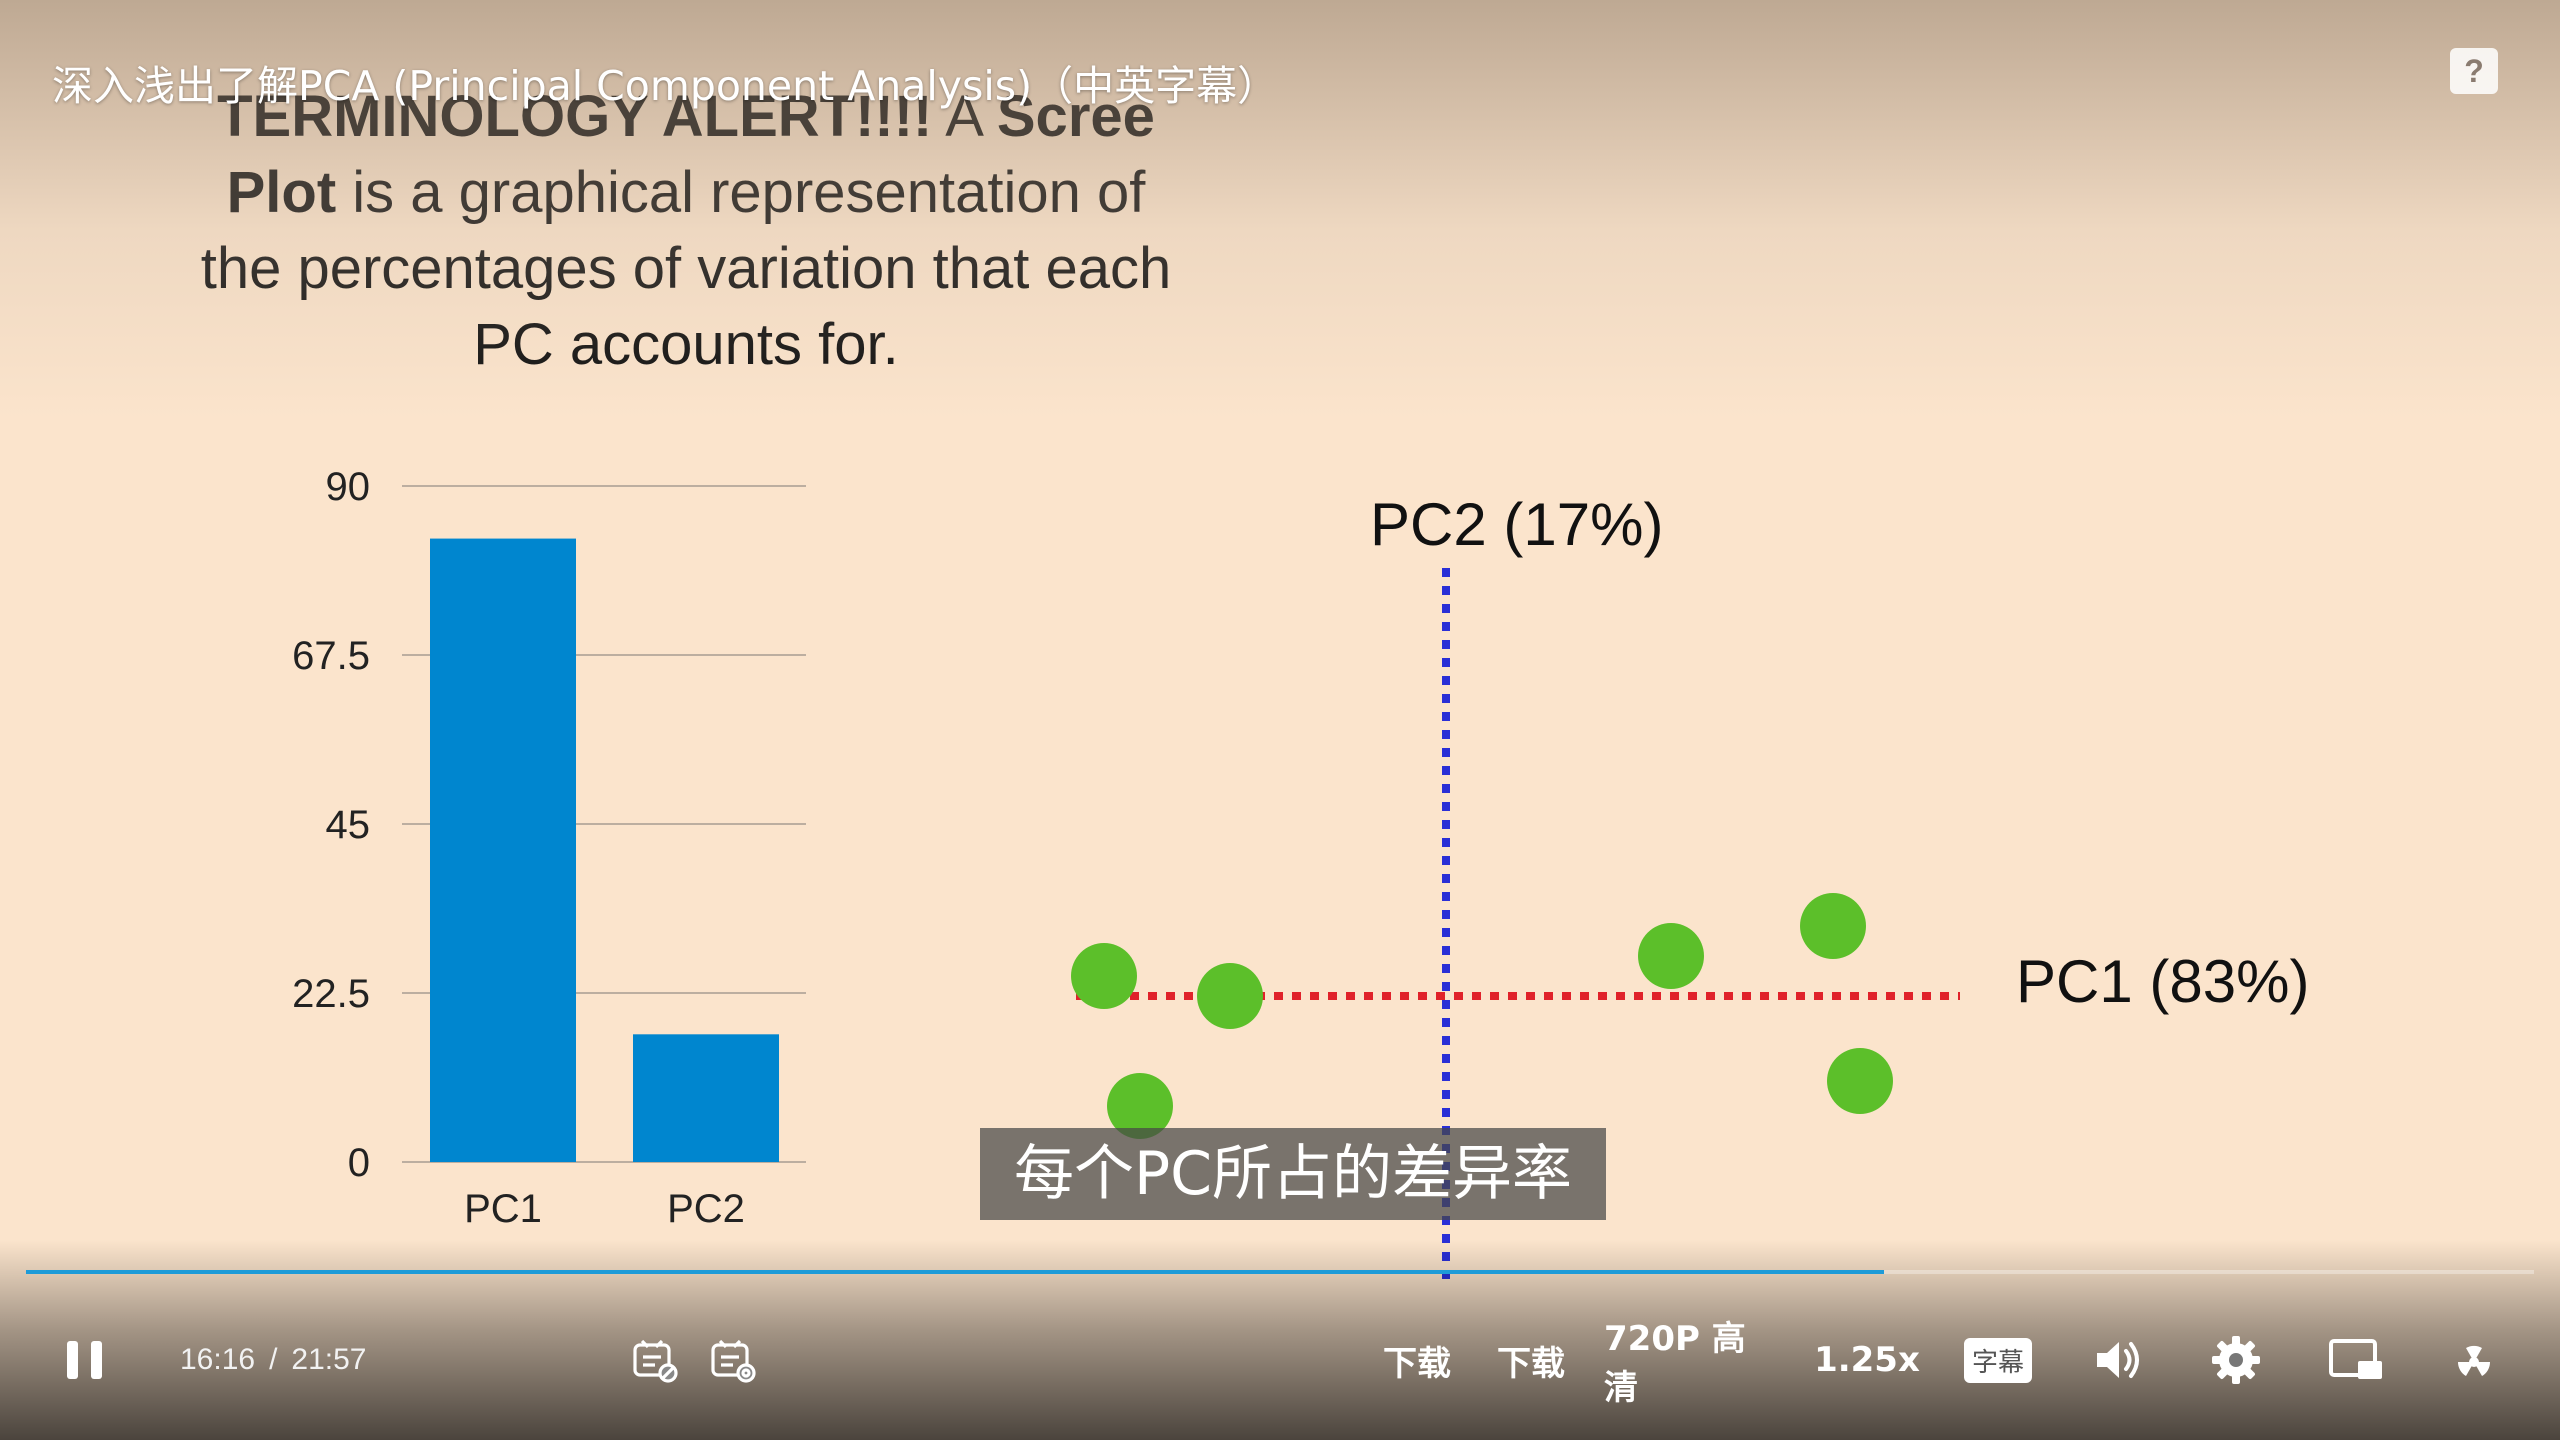  What do you see at coordinates (1675, 1363) in the screenshot?
I see `quality-button: 720P 高清` at bounding box center [1675, 1363].